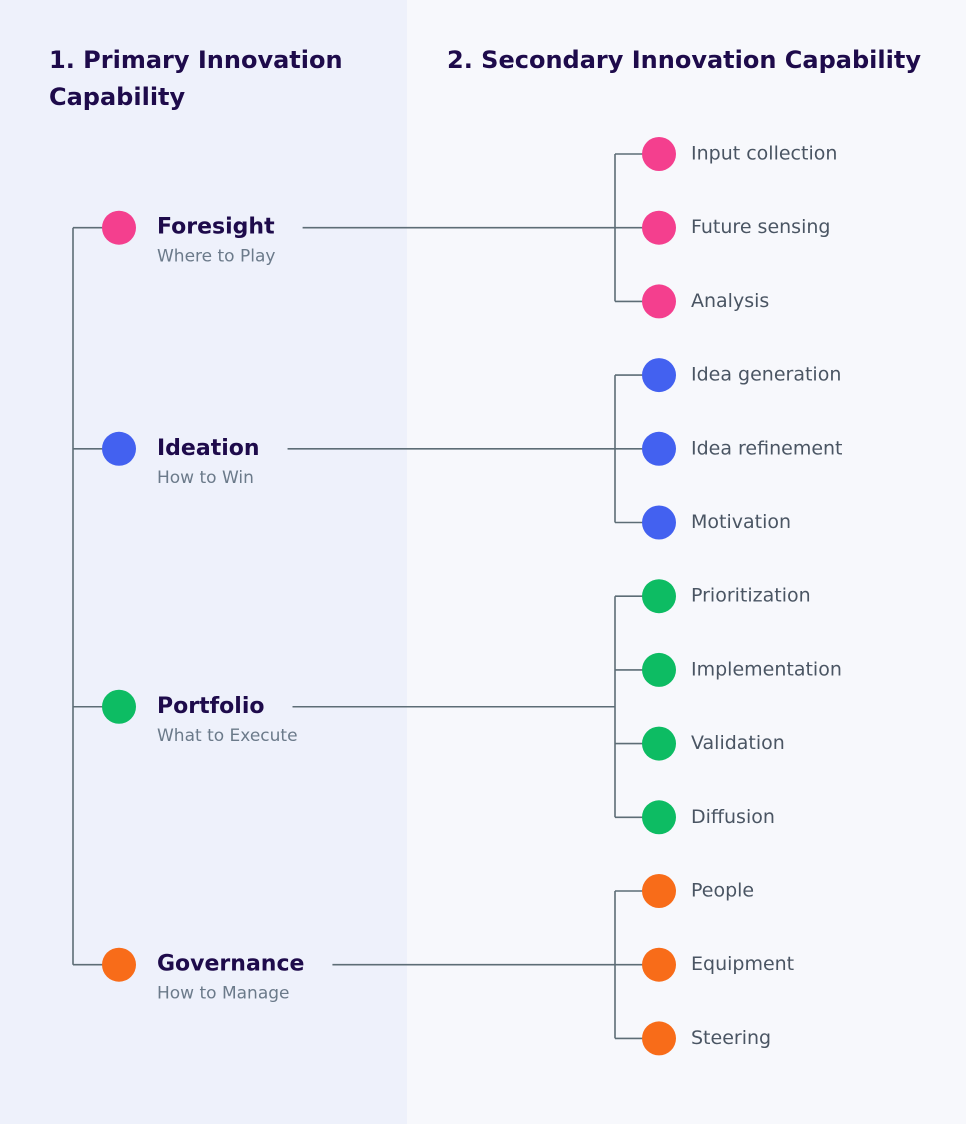  Describe the element at coordinates (766, 375) in the screenshot. I see `child-label: Idea generation` at that location.